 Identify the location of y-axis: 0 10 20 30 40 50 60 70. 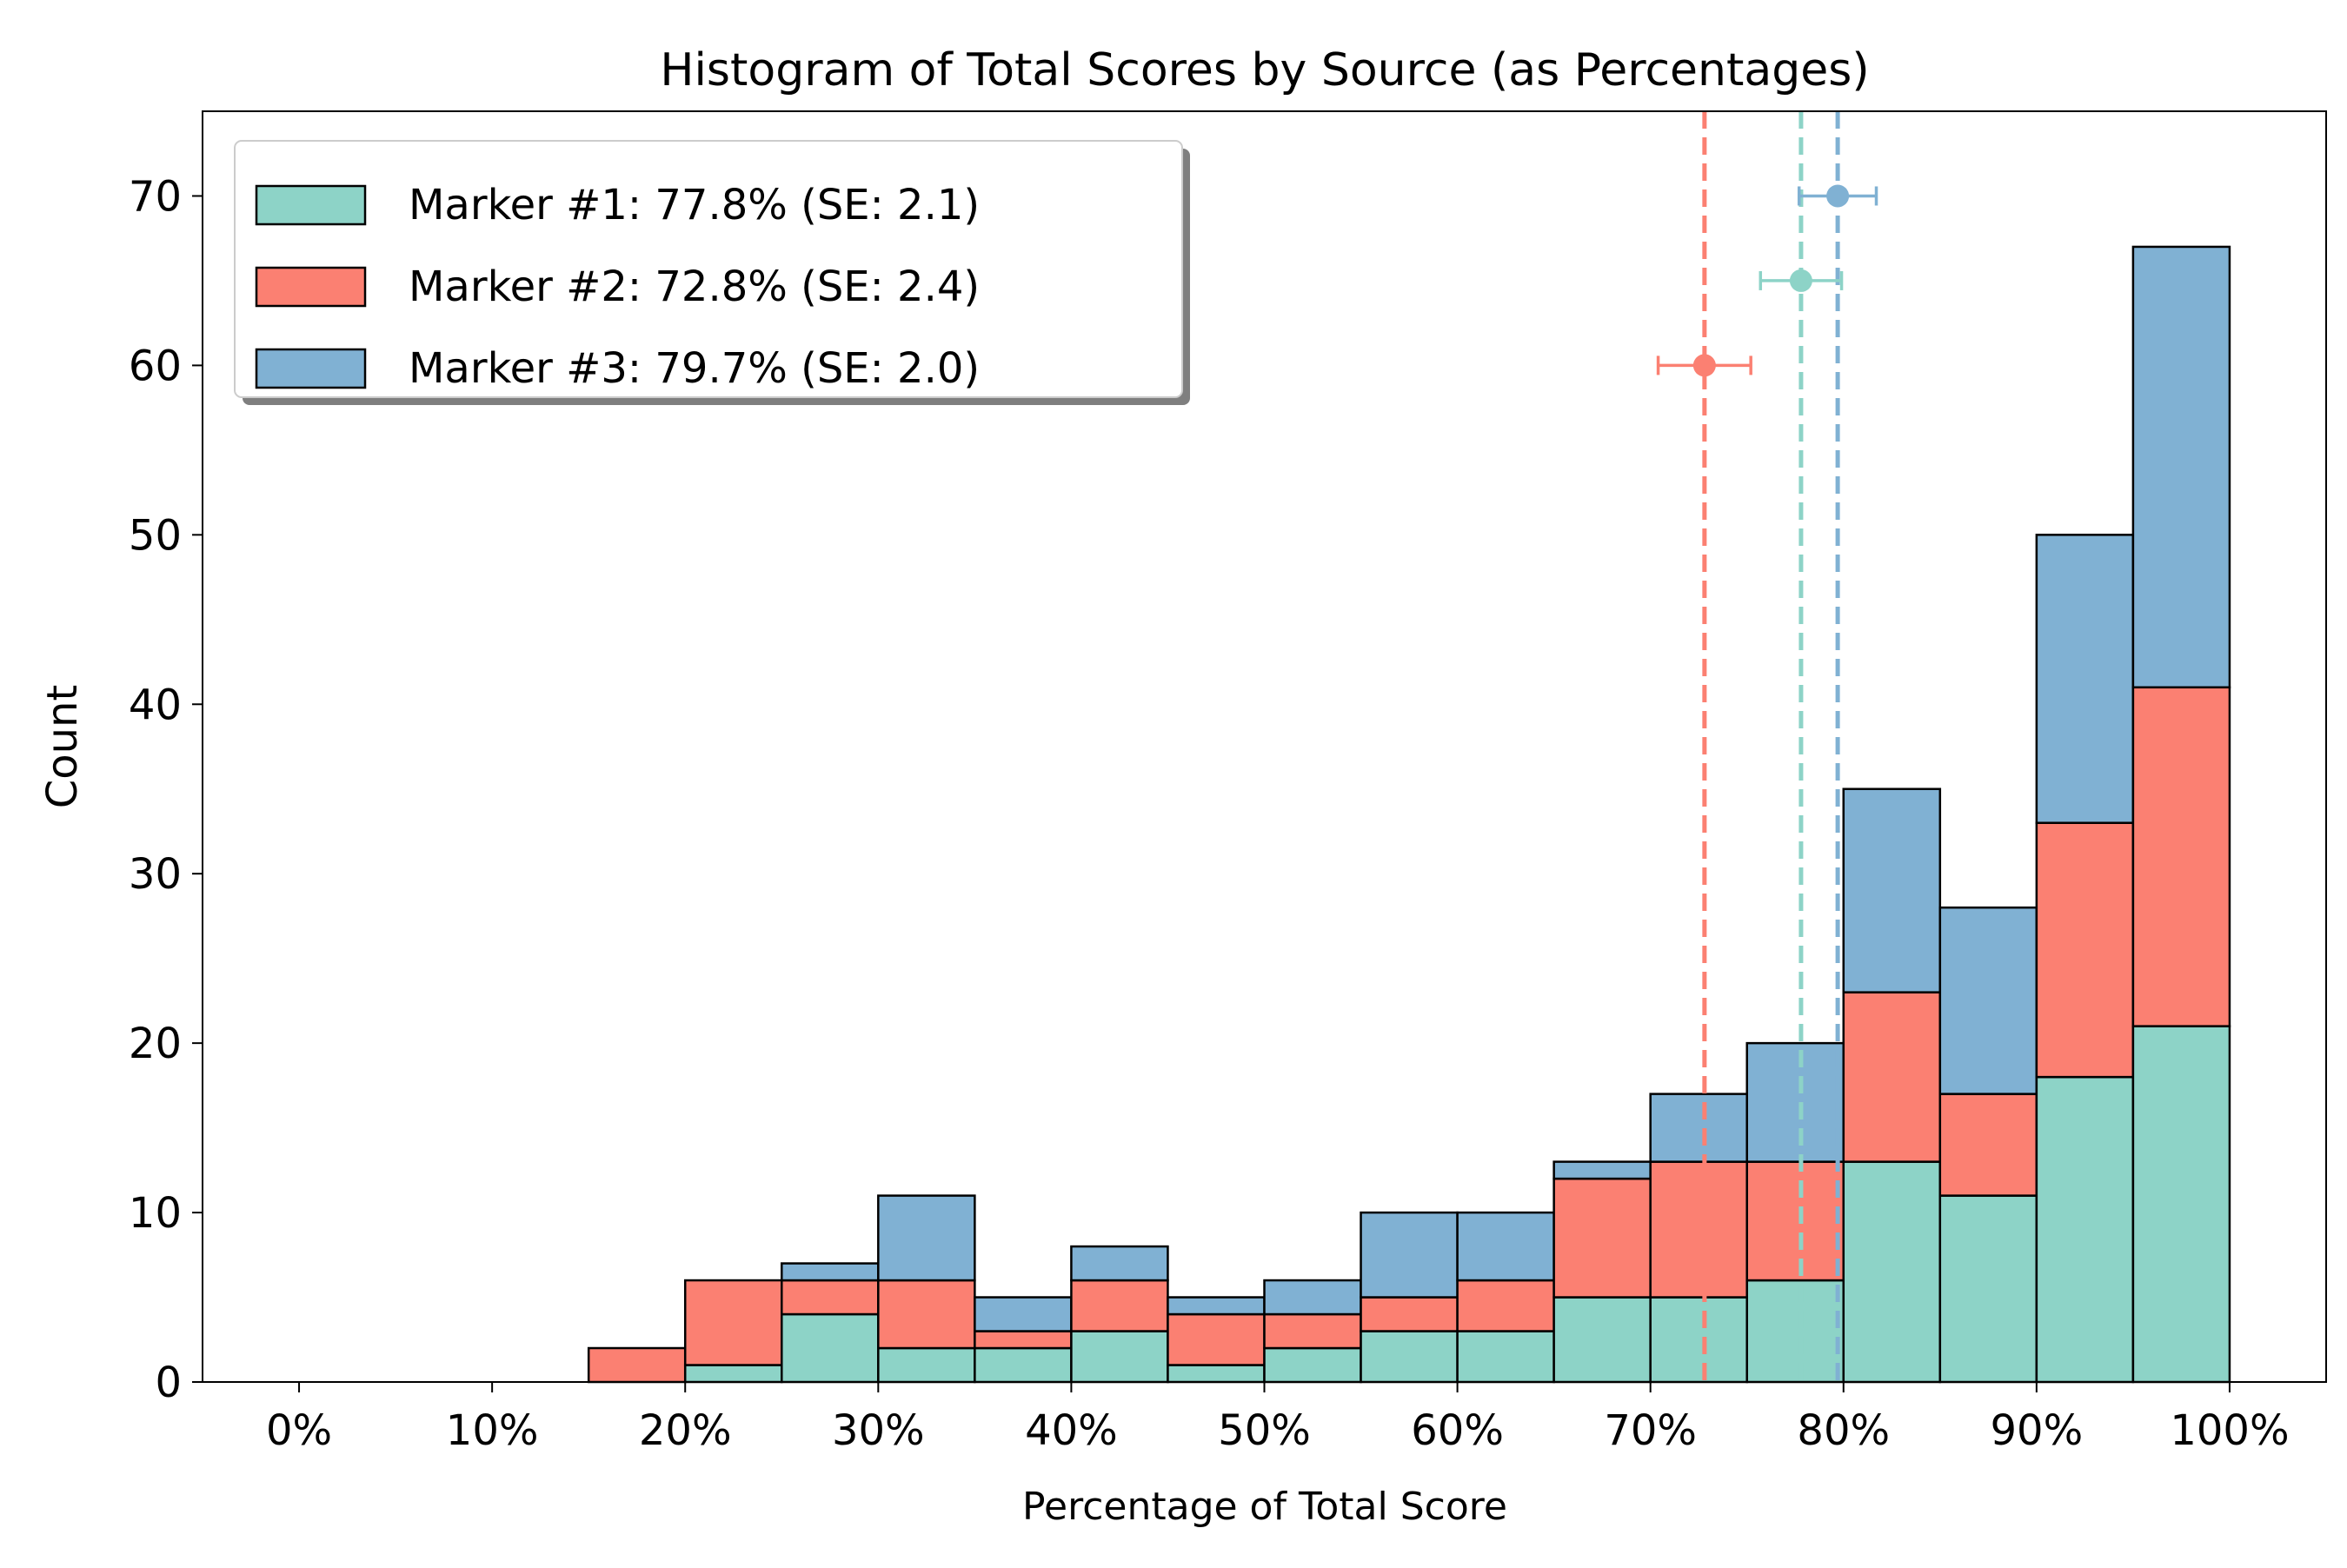
(166, 789).